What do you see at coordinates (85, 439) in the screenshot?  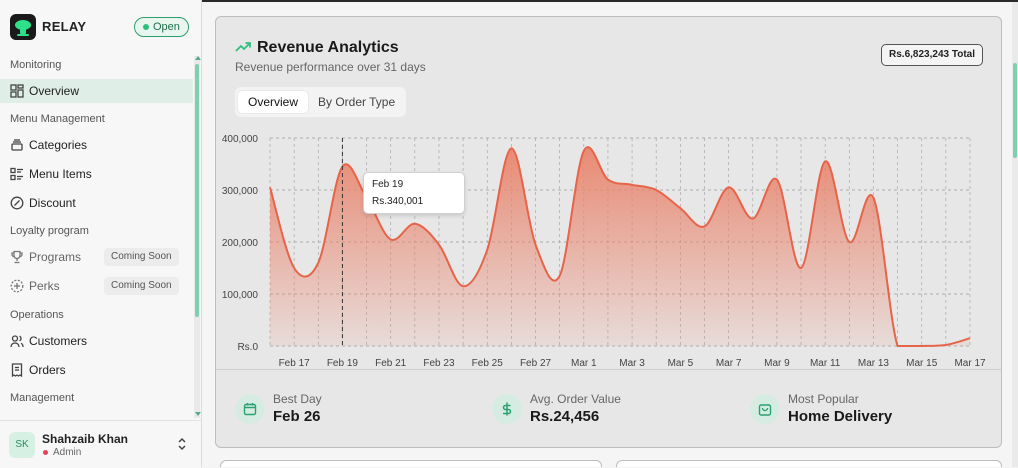 I see `user-name: Shahzaib Khan` at bounding box center [85, 439].